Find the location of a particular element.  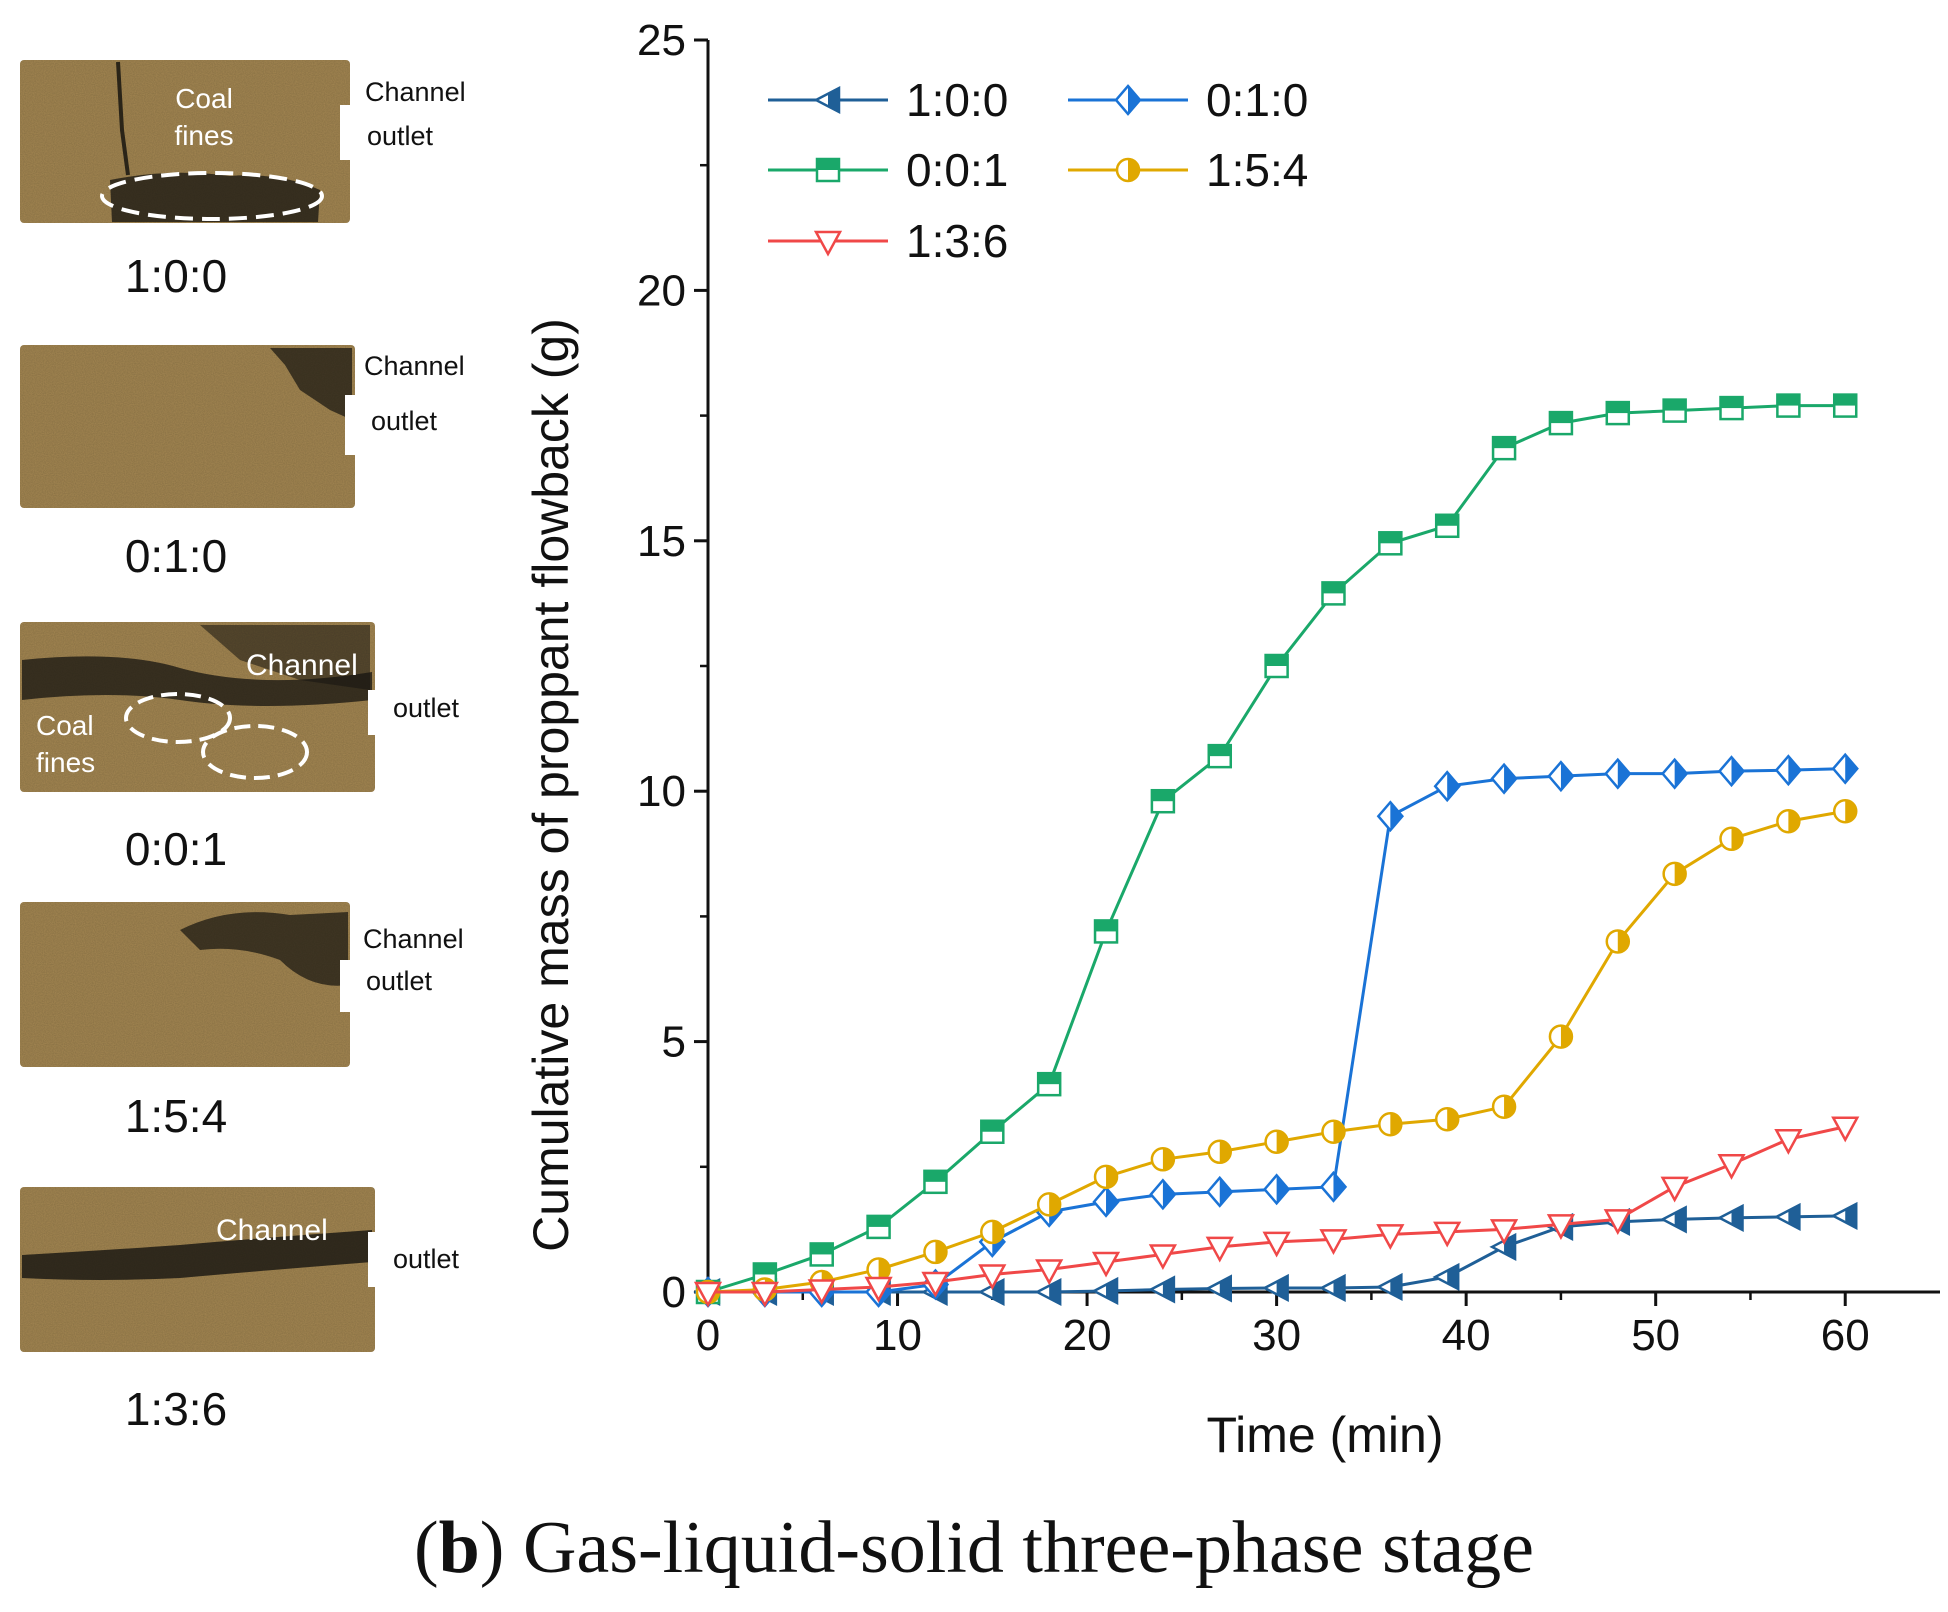

y-tick-label: 25 is located at coordinates (661, 40).